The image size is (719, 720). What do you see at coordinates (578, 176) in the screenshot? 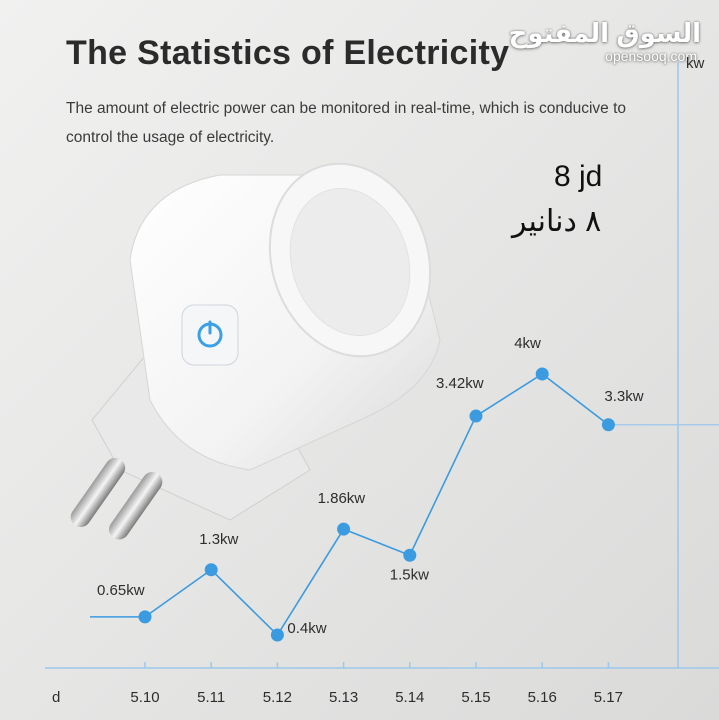
I see `price-english: 8 jd` at bounding box center [578, 176].